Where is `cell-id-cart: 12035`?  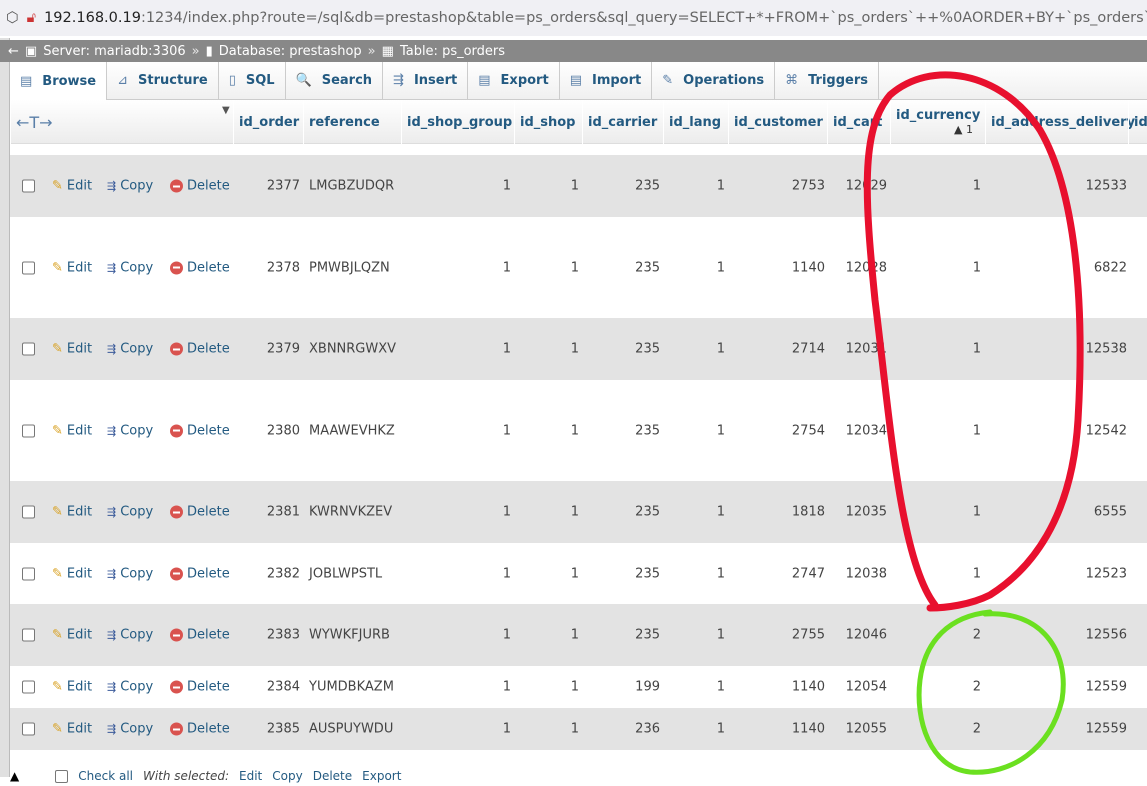 cell-id-cart: 12035 is located at coordinates (866, 512).